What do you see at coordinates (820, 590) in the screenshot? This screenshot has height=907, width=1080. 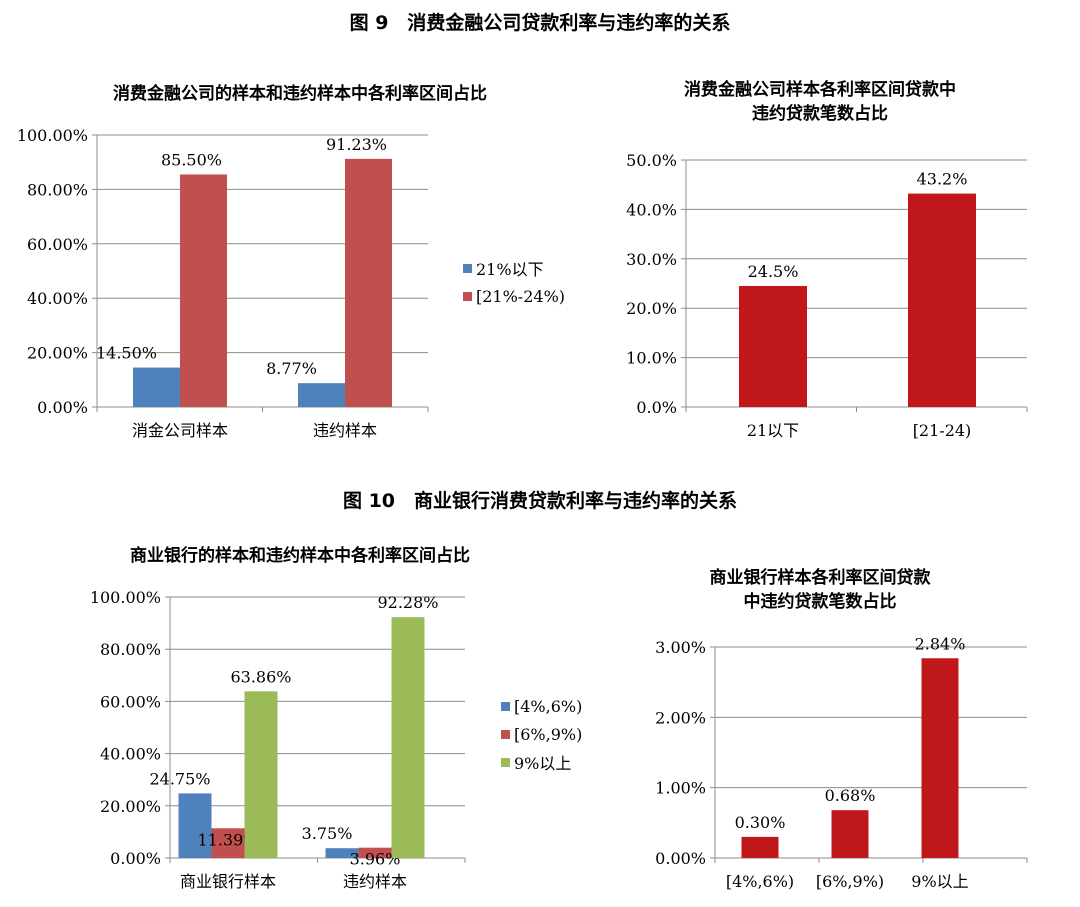 I see `chart-4-title: 商业银行样本各利率区间贷款 中违约贷款笔数占比` at bounding box center [820, 590].